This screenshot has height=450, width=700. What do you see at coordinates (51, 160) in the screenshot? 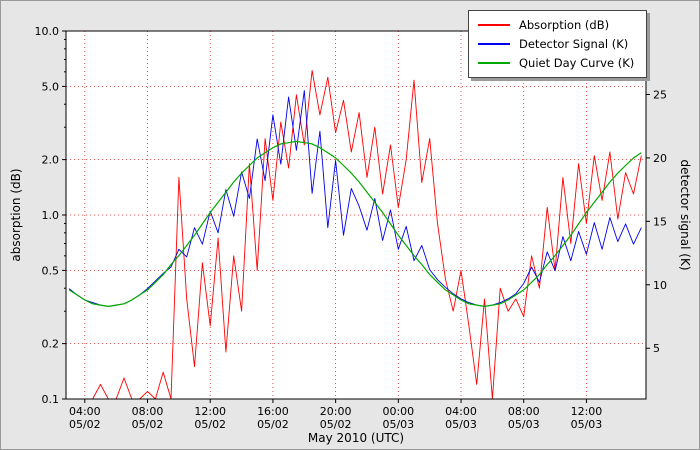
I see `left-y-tick-label: 2.0` at bounding box center [51, 160].